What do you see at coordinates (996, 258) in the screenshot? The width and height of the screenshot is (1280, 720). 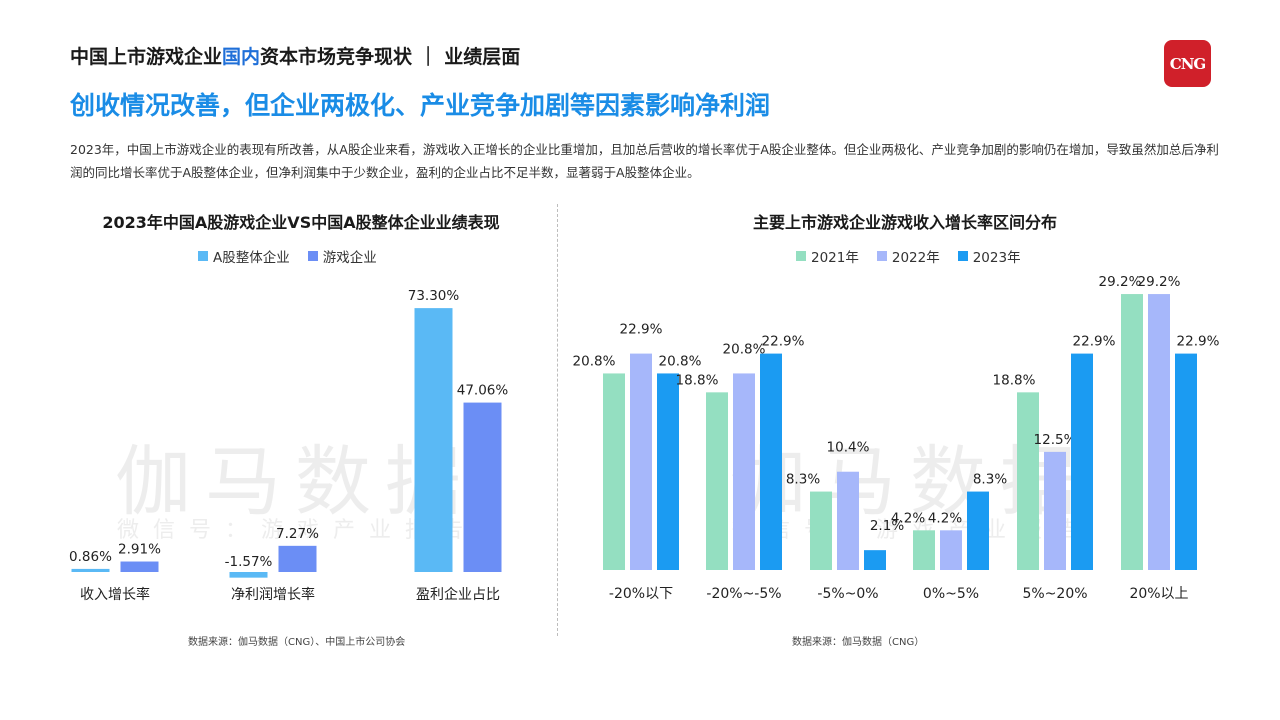 I see `legend-label-2023: 2023年` at bounding box center [996, 258].